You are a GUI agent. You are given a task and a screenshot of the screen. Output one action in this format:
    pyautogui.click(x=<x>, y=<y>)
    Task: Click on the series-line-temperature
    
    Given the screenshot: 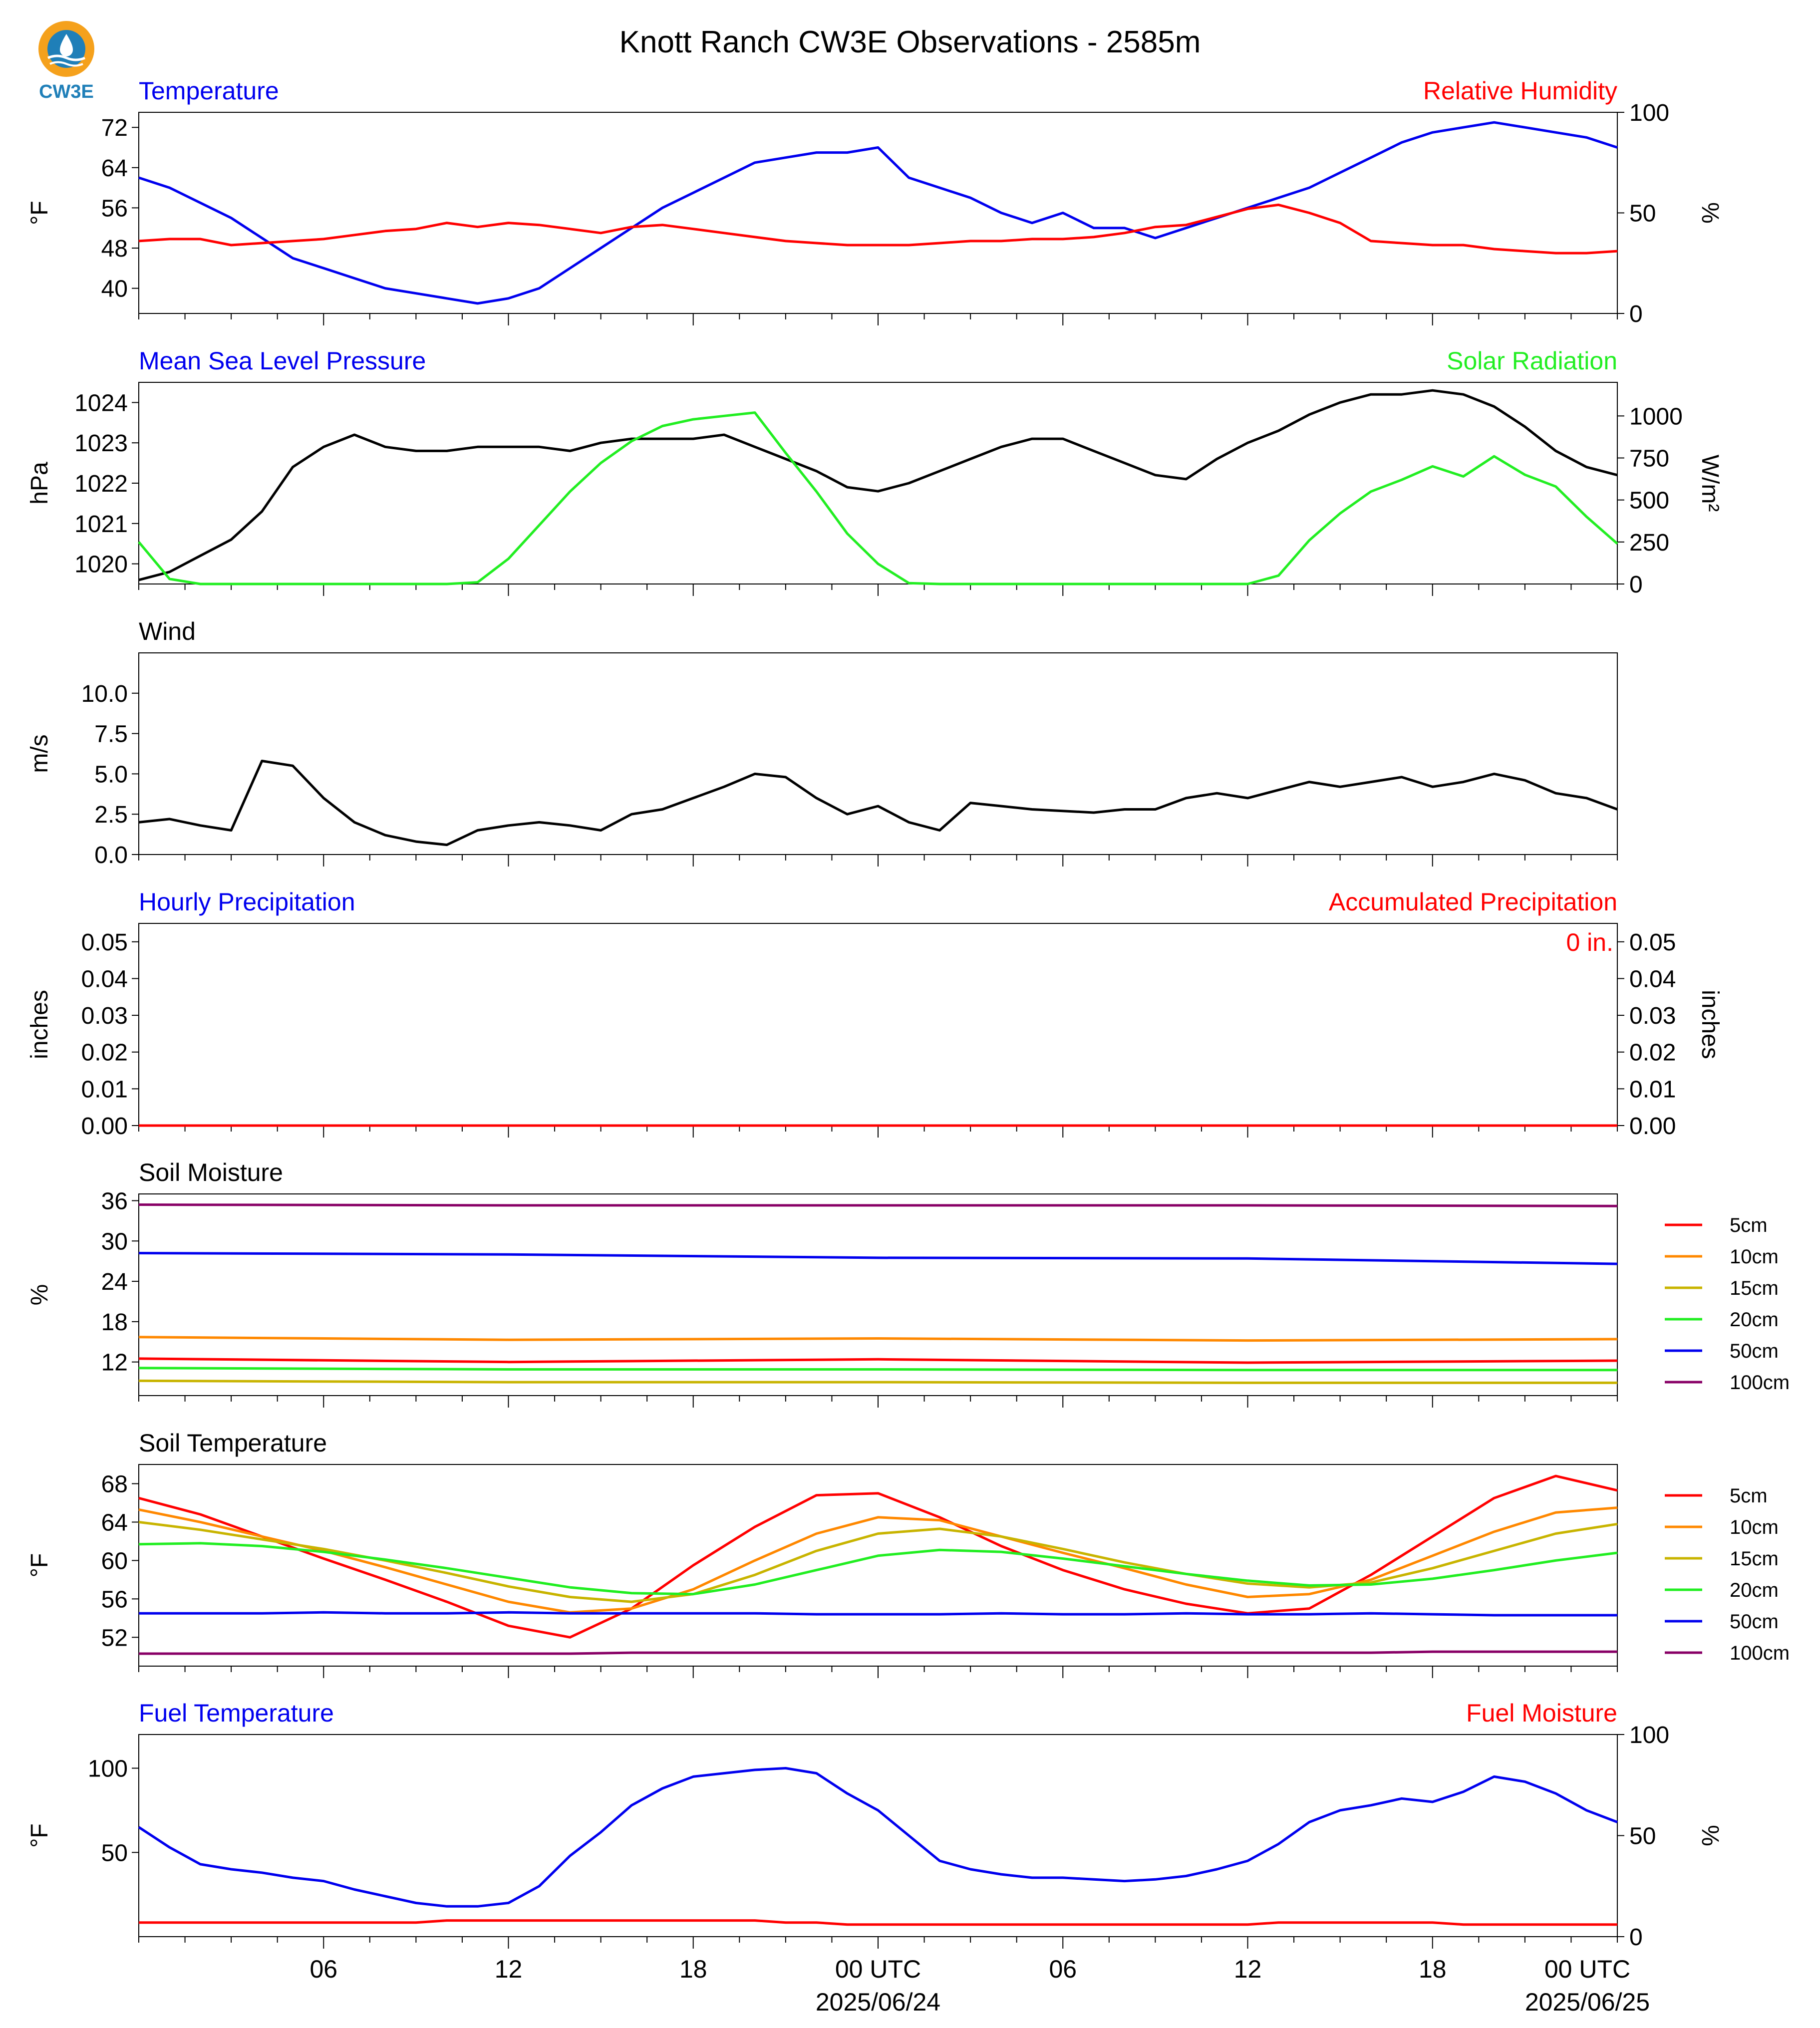 What is the action you would take?
    pyautogui.click(x=878, y=213)
    